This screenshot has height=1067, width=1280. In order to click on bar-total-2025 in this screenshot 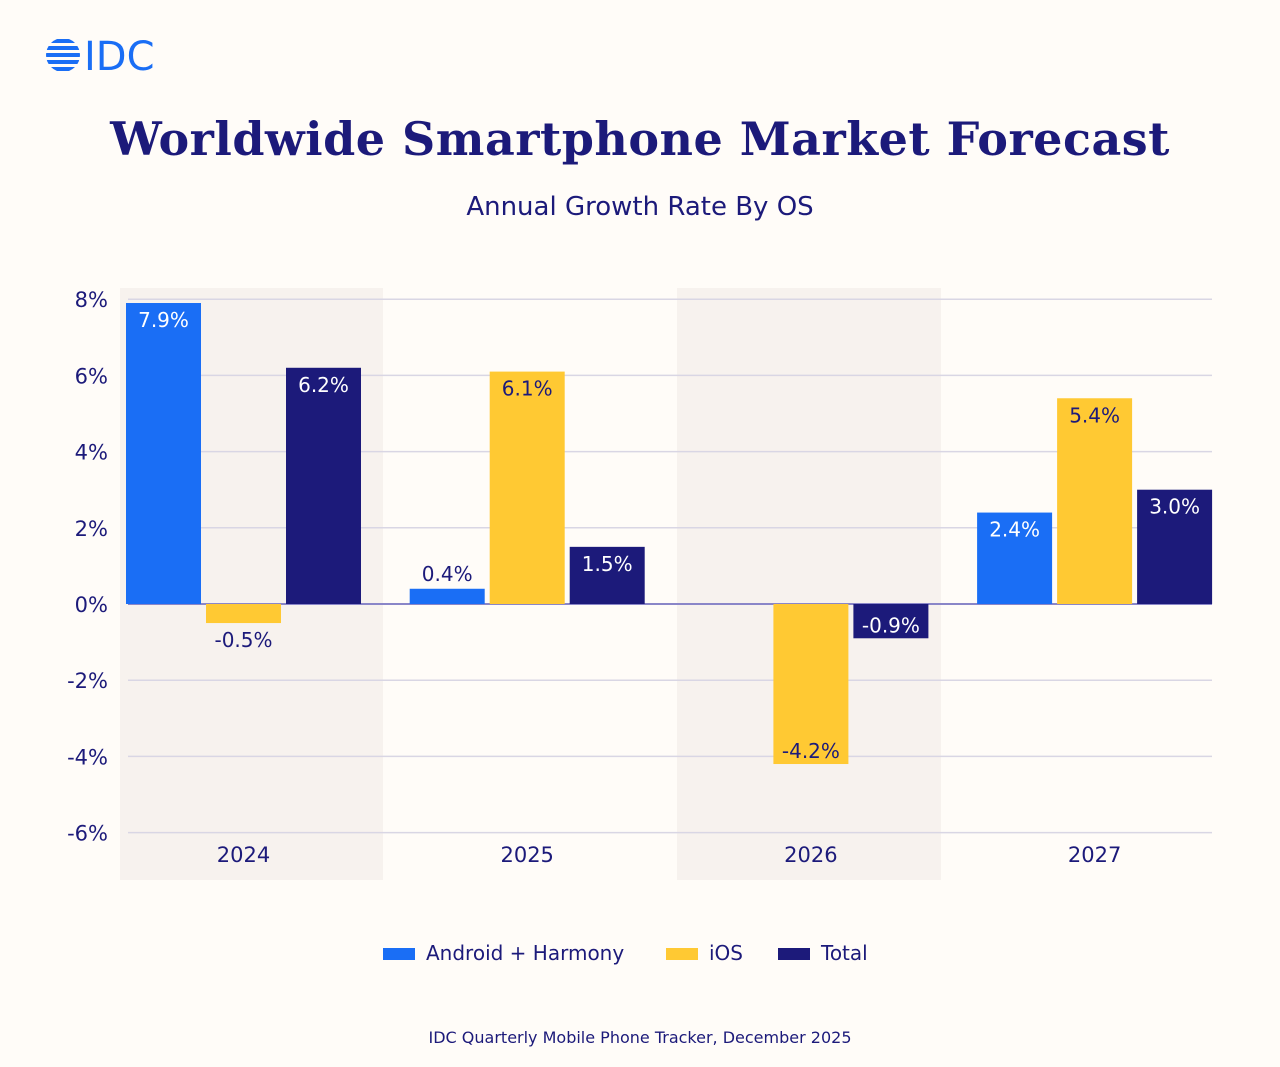, I will do `click(607, 575)`.